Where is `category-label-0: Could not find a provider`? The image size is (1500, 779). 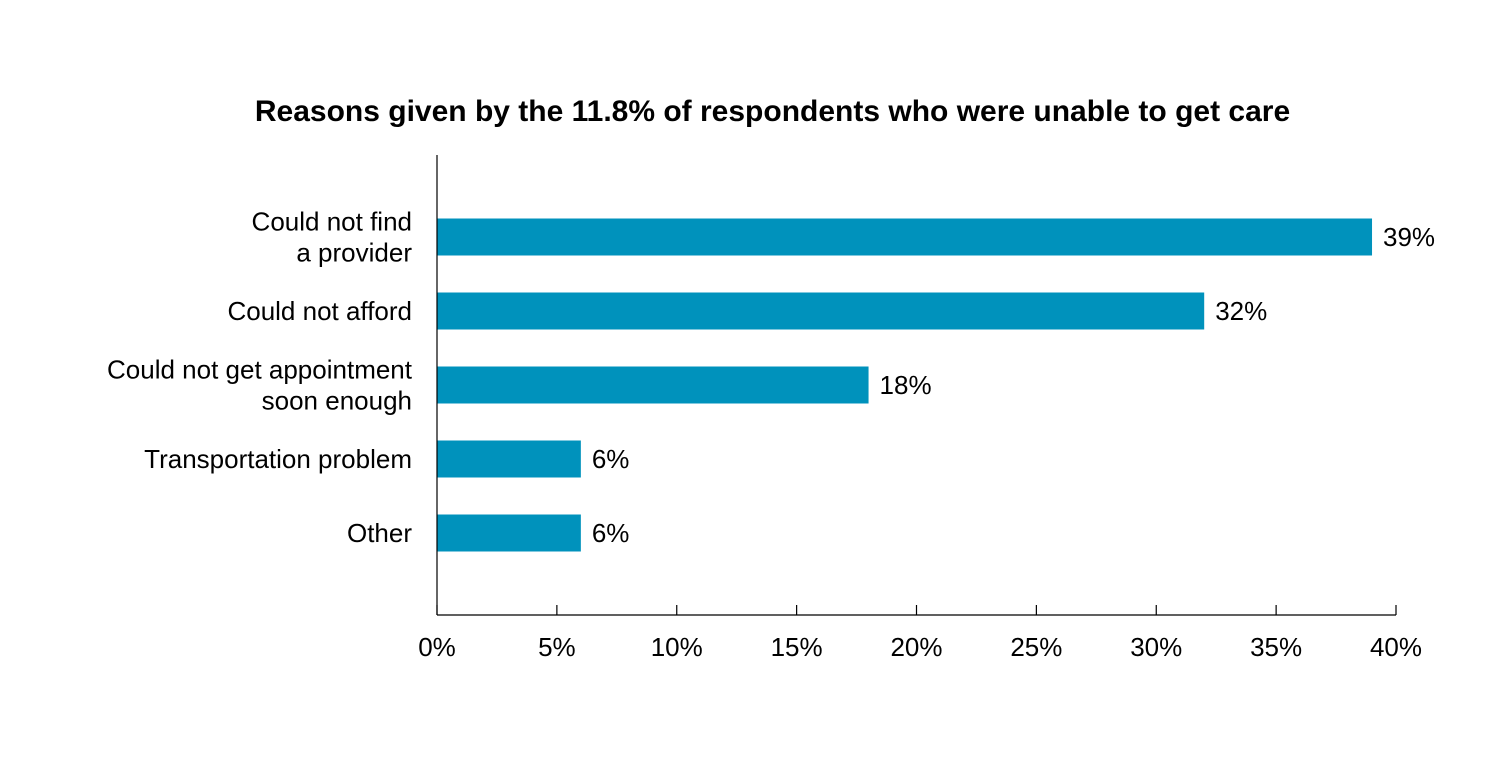 category-label-0: Could not find a provider is located at coordinates (332, 237).